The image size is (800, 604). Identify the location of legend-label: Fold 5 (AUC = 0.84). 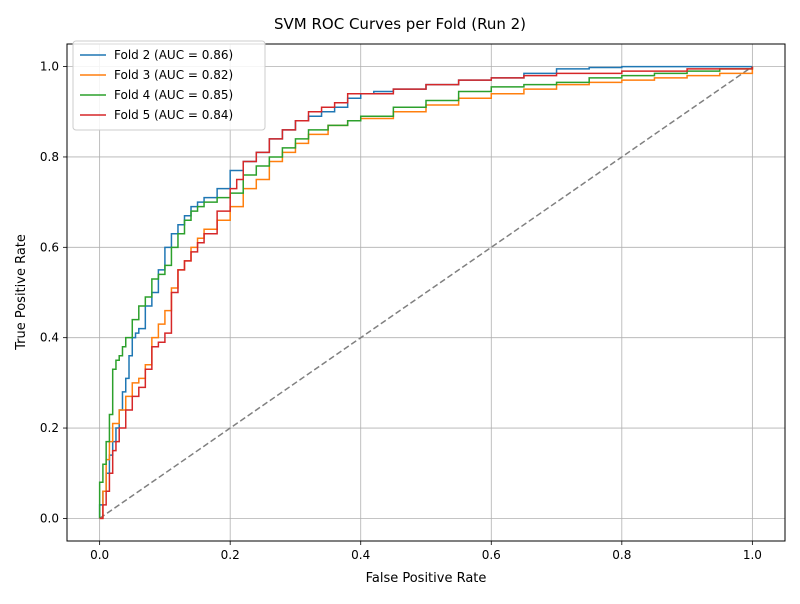
(173, 115).